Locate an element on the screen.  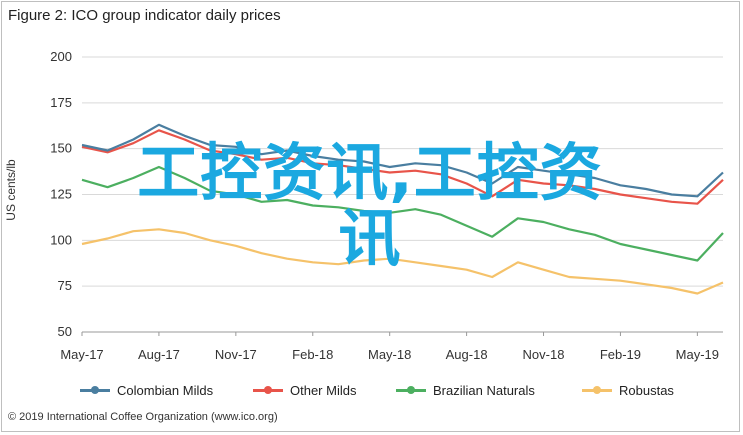
y-tick-label: 50 is located at coordinates (65, 331).